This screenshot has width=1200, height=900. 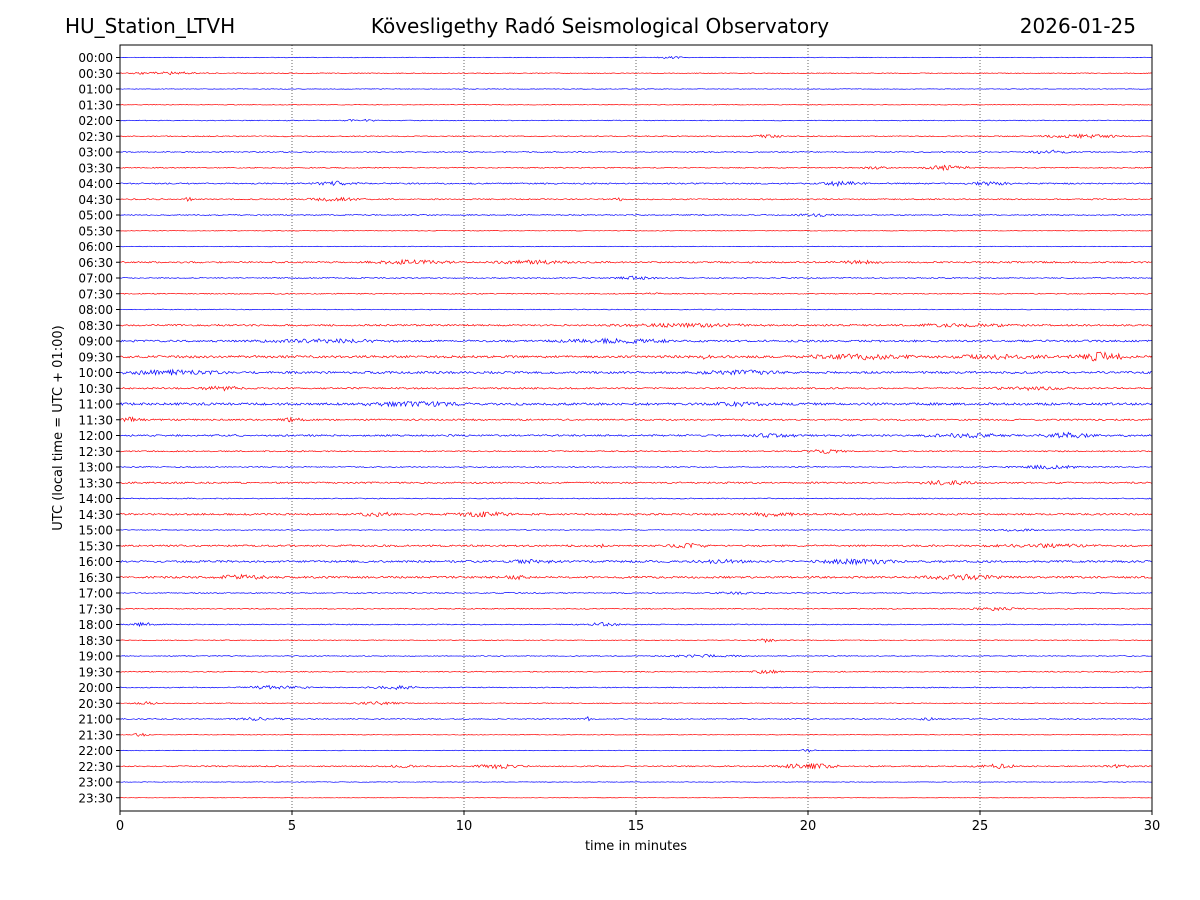 I want to click on y-tick-label-1830: 18:30, so click(x=95, y=641).